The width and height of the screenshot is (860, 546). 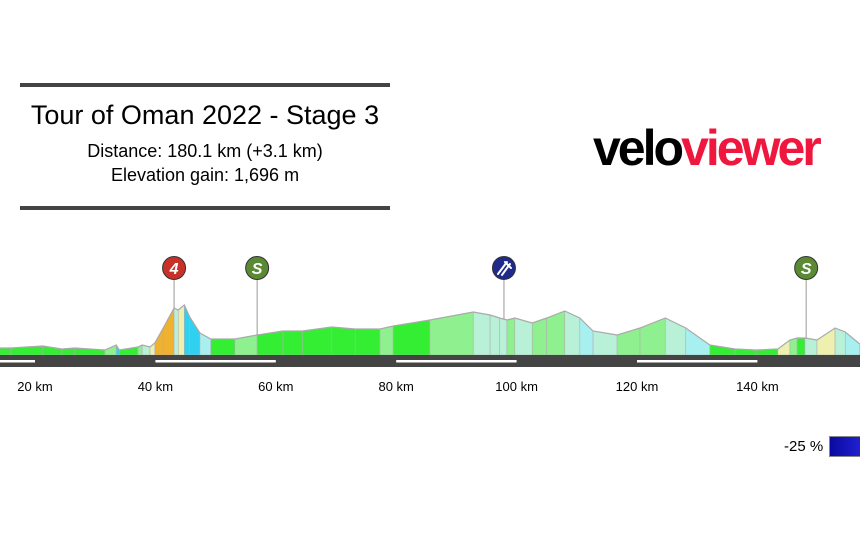 I want to click on fork-knife-icon, so click(x=504, y=268).